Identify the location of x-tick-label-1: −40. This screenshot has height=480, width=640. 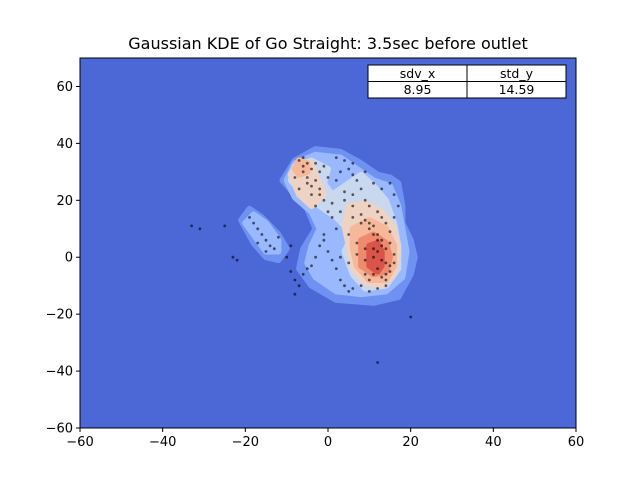
(162, 442).